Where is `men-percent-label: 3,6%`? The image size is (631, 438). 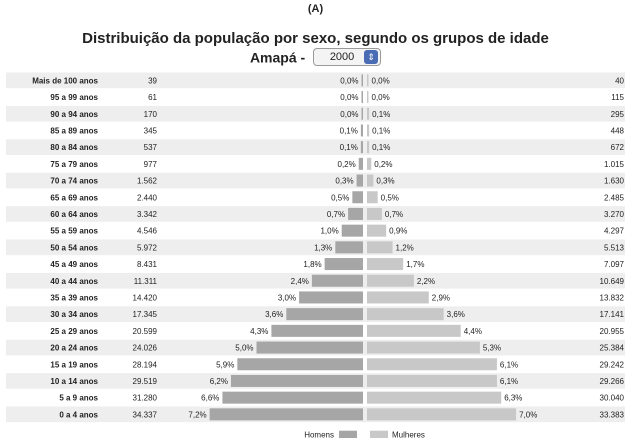
men-percent-label: 3,6% is located at coordinates (274, 314).